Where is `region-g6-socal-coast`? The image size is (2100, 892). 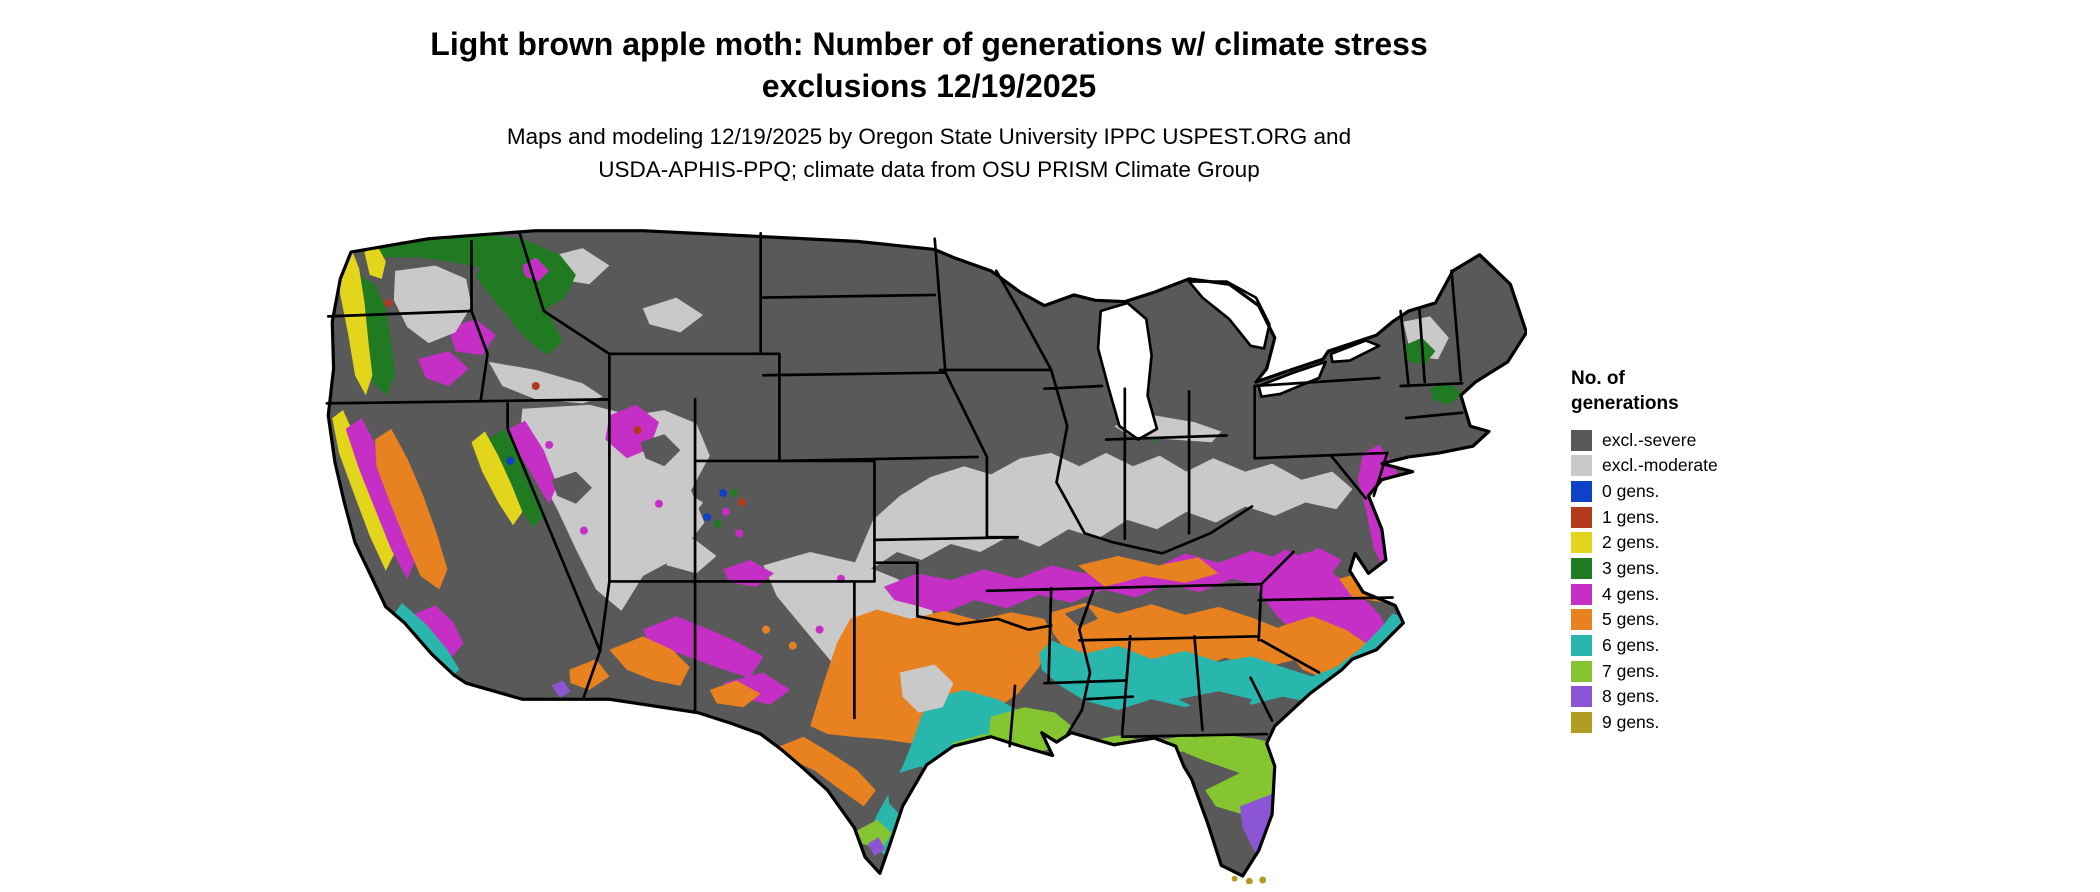
region-g6-socal-coast is located at coordinates (425, 641).